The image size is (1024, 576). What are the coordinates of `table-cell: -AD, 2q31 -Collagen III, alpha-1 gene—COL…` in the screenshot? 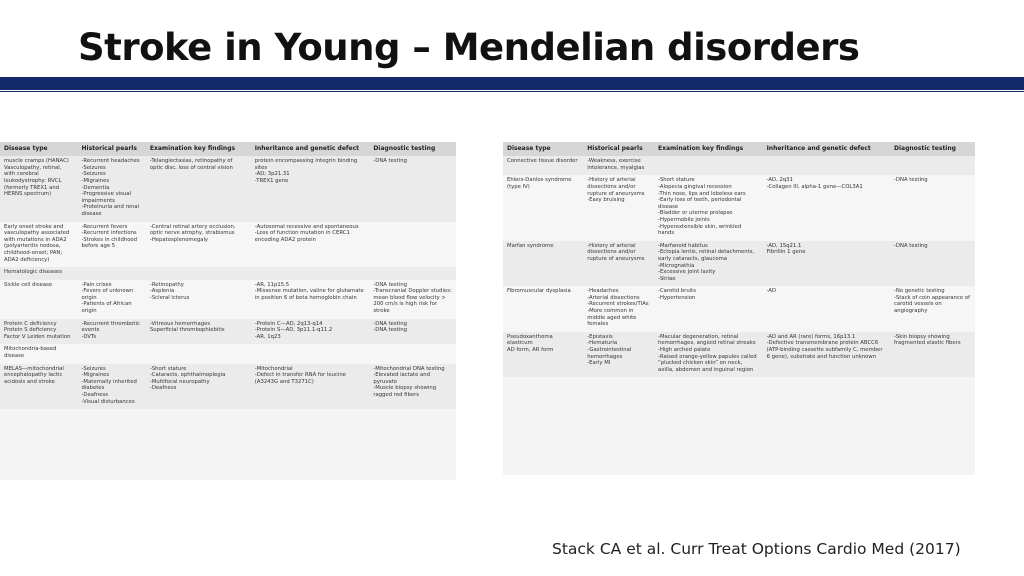 It's located at (826, 208).